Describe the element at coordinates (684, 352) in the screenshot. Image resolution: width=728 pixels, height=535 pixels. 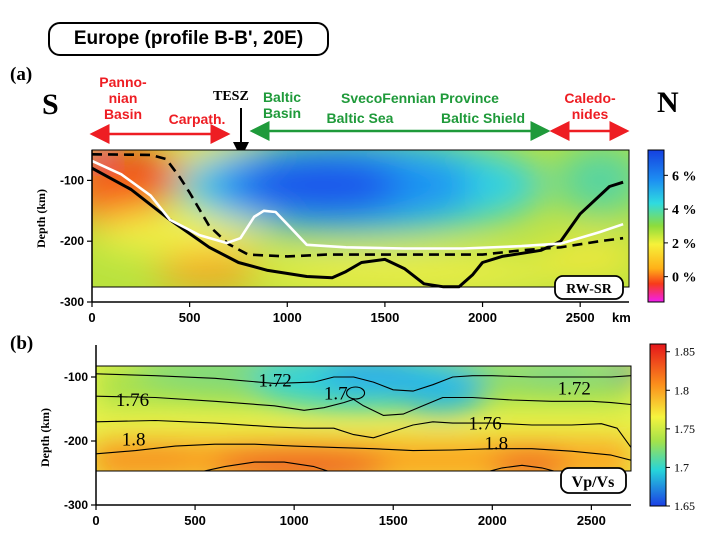
I see `colorbar-tick-label: 1.85` at that location.